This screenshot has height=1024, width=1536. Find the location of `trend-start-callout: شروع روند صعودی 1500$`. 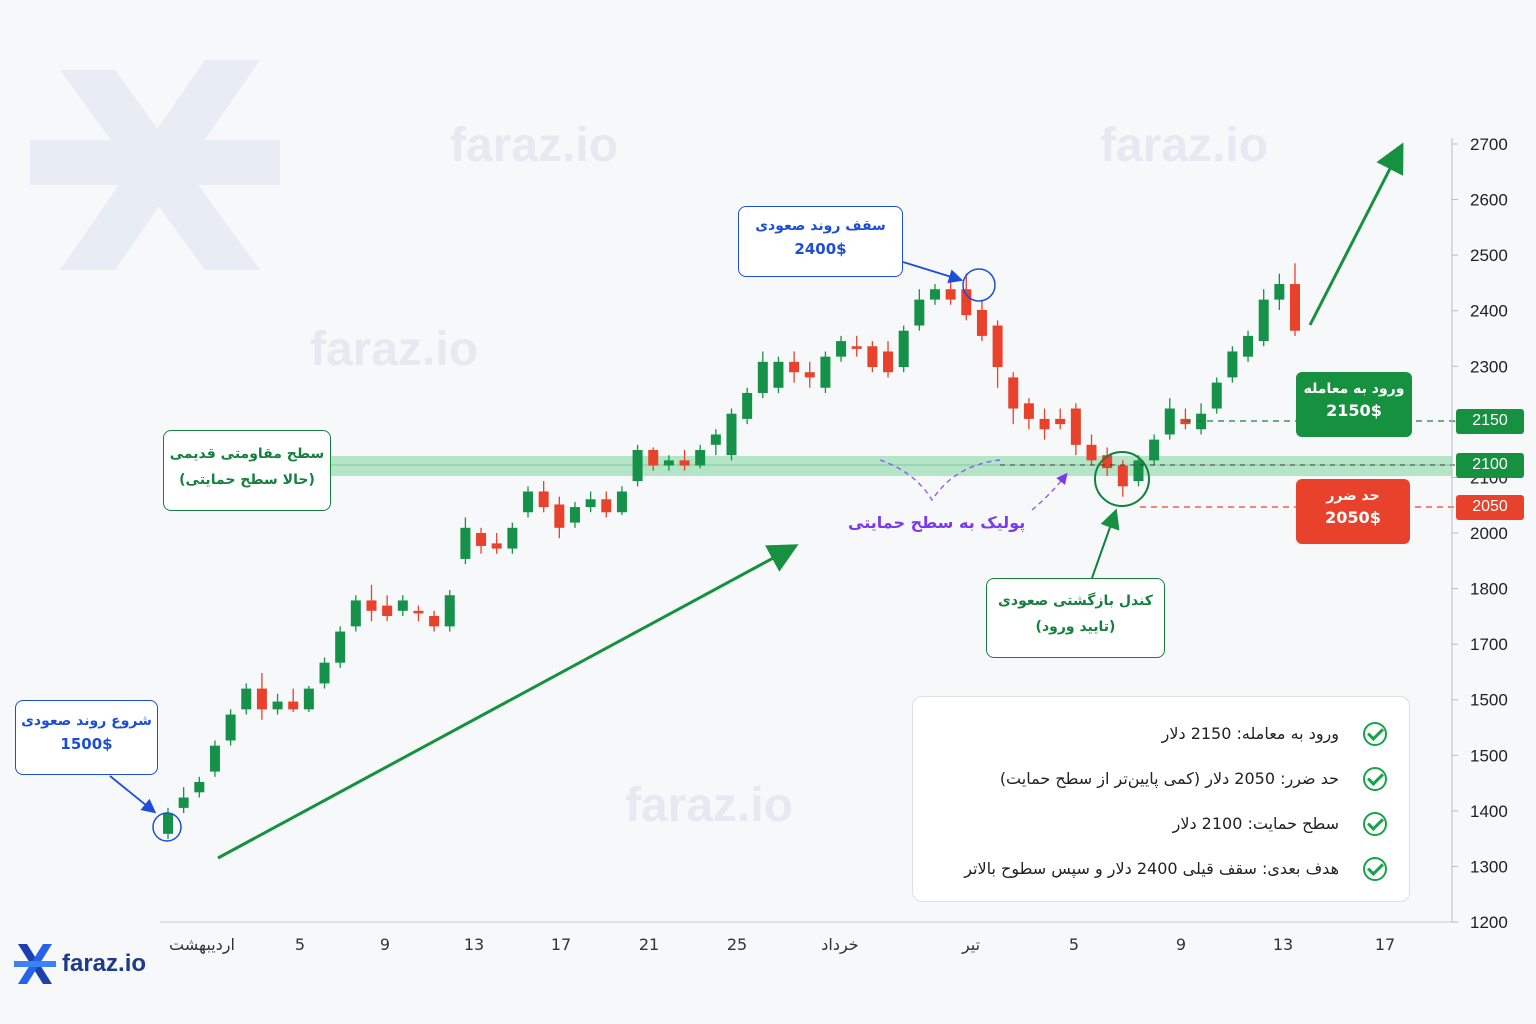

trend-start-callout: شروع روند صعودی 1500$ is located at coordinates (86, 737).